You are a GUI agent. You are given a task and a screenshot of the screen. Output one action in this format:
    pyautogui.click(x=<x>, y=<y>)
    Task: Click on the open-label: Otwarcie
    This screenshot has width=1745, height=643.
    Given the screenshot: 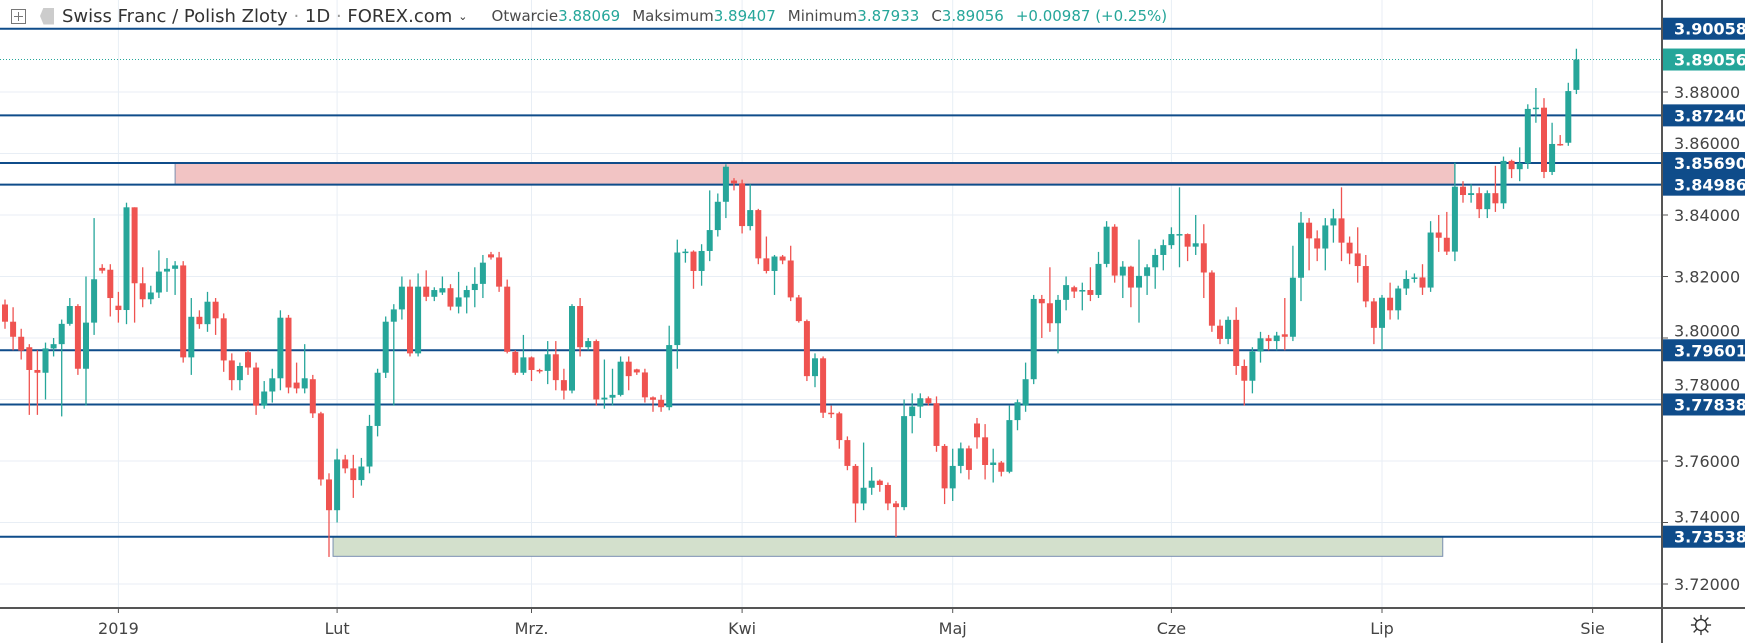 What is the action you would take?
    pyautogui.click(x=525, y=16)
    